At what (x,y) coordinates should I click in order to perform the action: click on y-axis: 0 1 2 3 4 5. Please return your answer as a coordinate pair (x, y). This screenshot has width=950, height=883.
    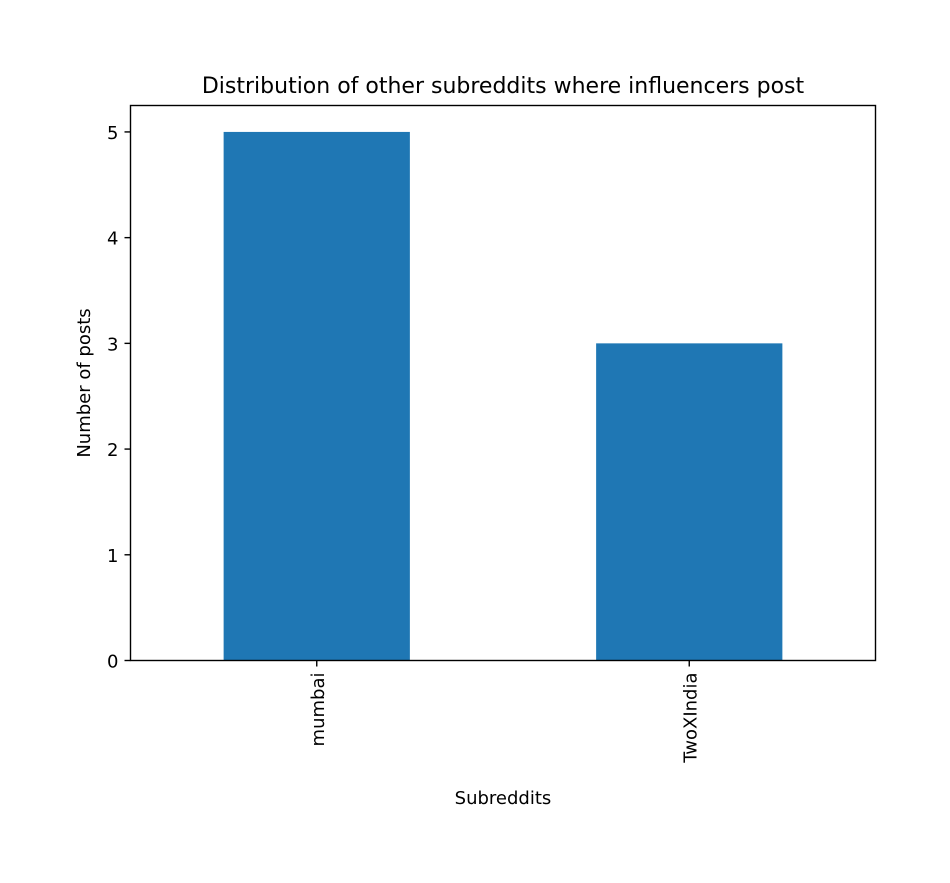
    Looking at the image, I should click on (119, 398).